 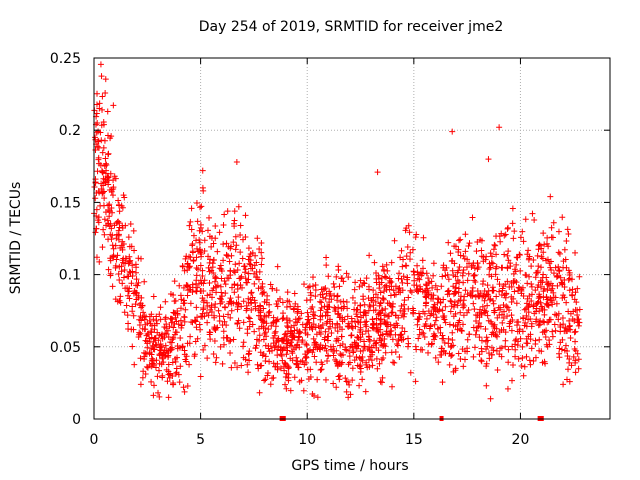 What do you see at coordinates (200, 440) in the screenshot?
I see `x-tick-label: 5` at bounding box center [200, 440].